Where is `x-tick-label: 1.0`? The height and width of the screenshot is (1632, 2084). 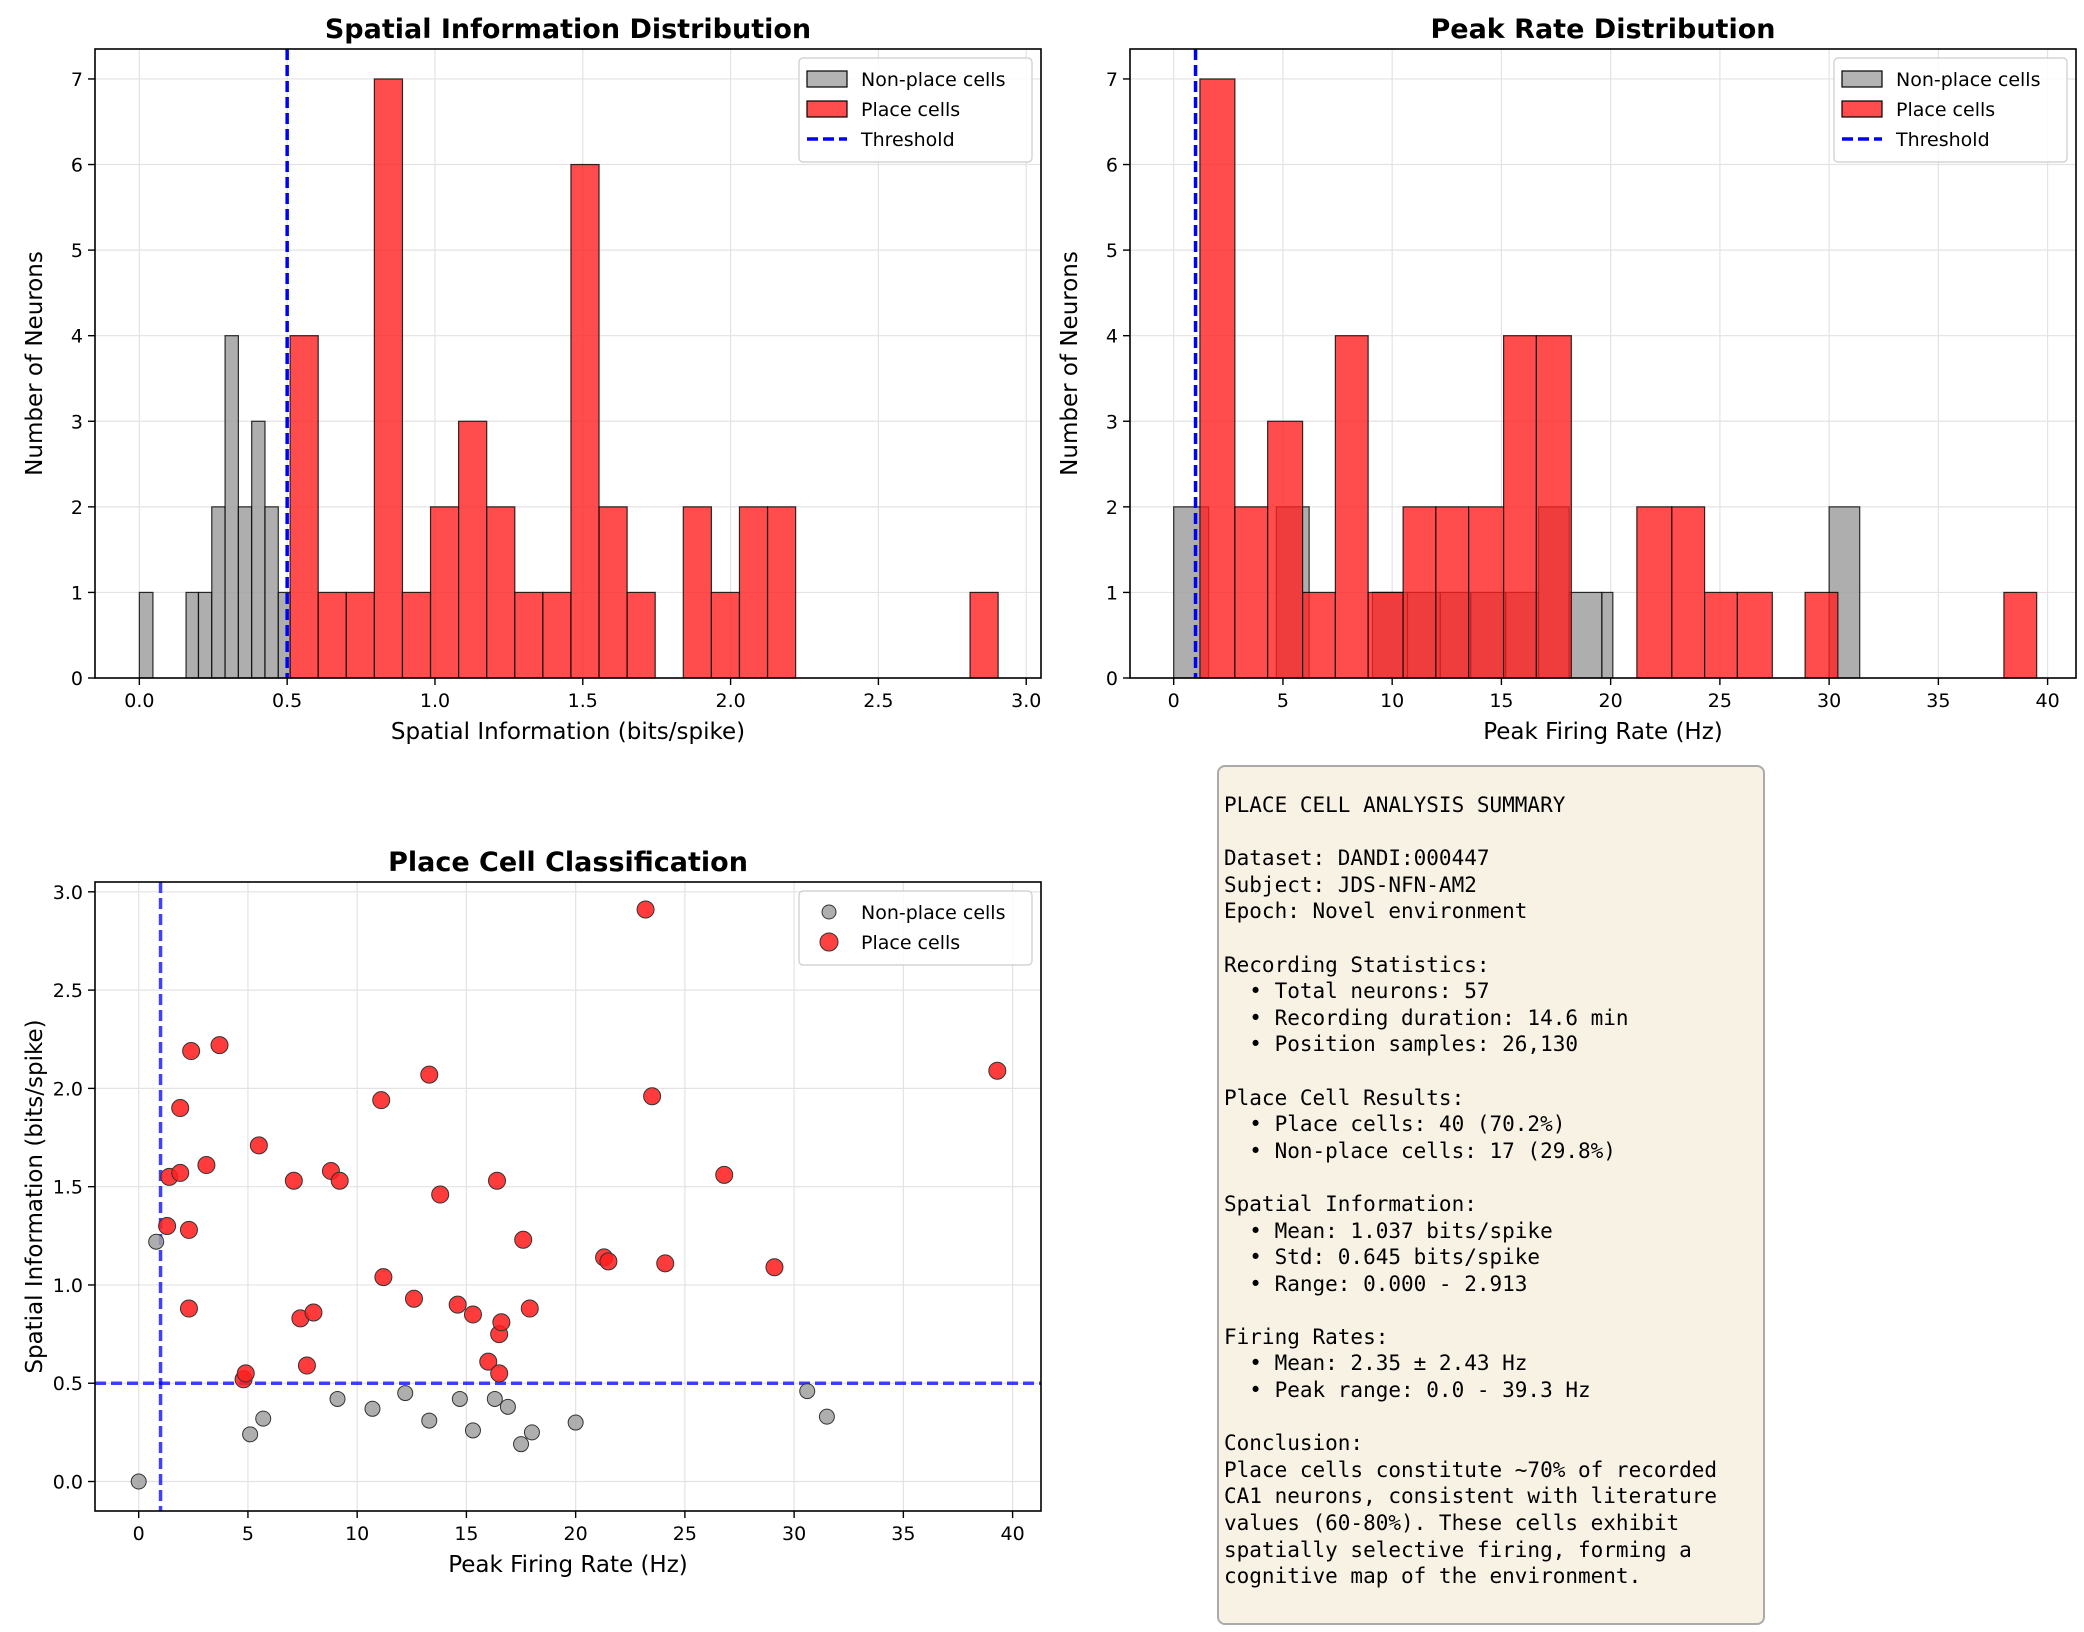 x-tick-label: 1.0 is located at coordinates (435, 701).